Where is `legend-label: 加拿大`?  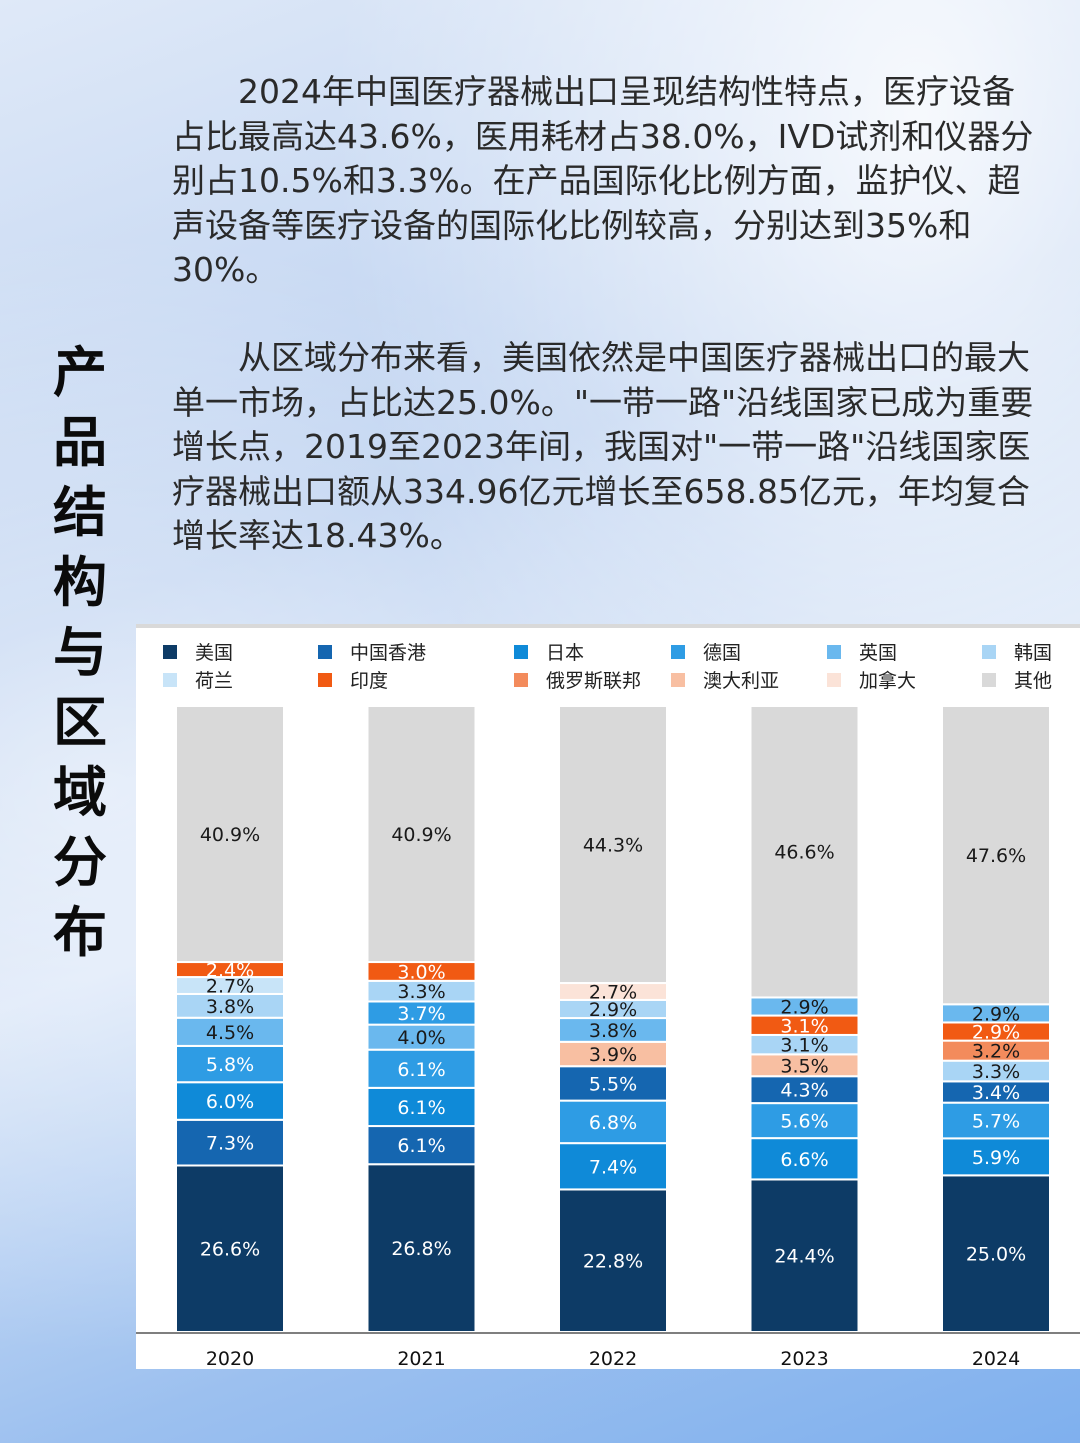
legend-label: 加拿大 is located at coordinates (887, 680).